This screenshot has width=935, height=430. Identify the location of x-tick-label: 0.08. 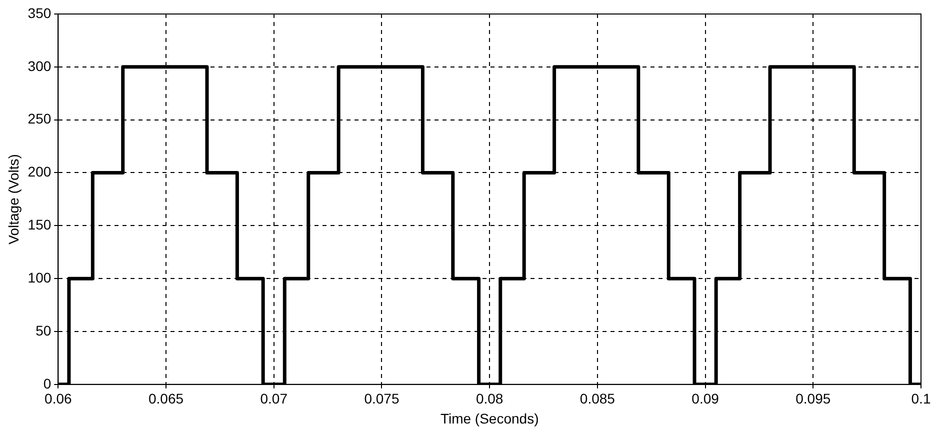
(490, 398).